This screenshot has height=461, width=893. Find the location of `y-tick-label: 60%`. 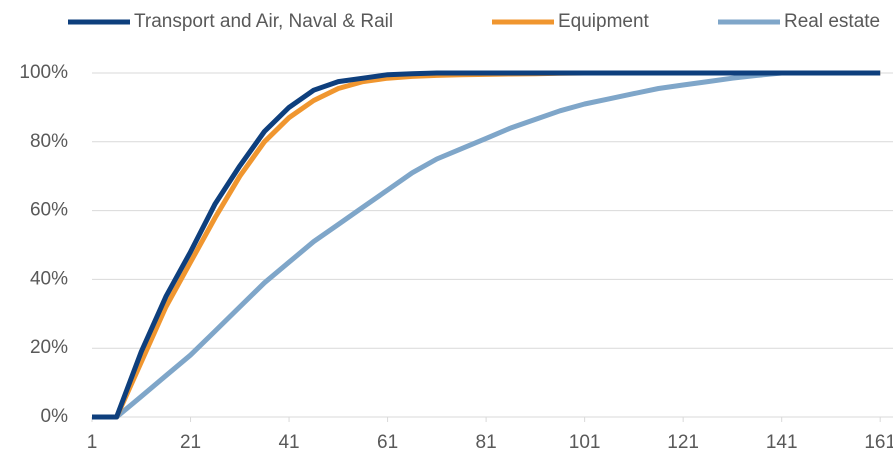

y-tick-label: 60% is located at coordinates (49, 210).